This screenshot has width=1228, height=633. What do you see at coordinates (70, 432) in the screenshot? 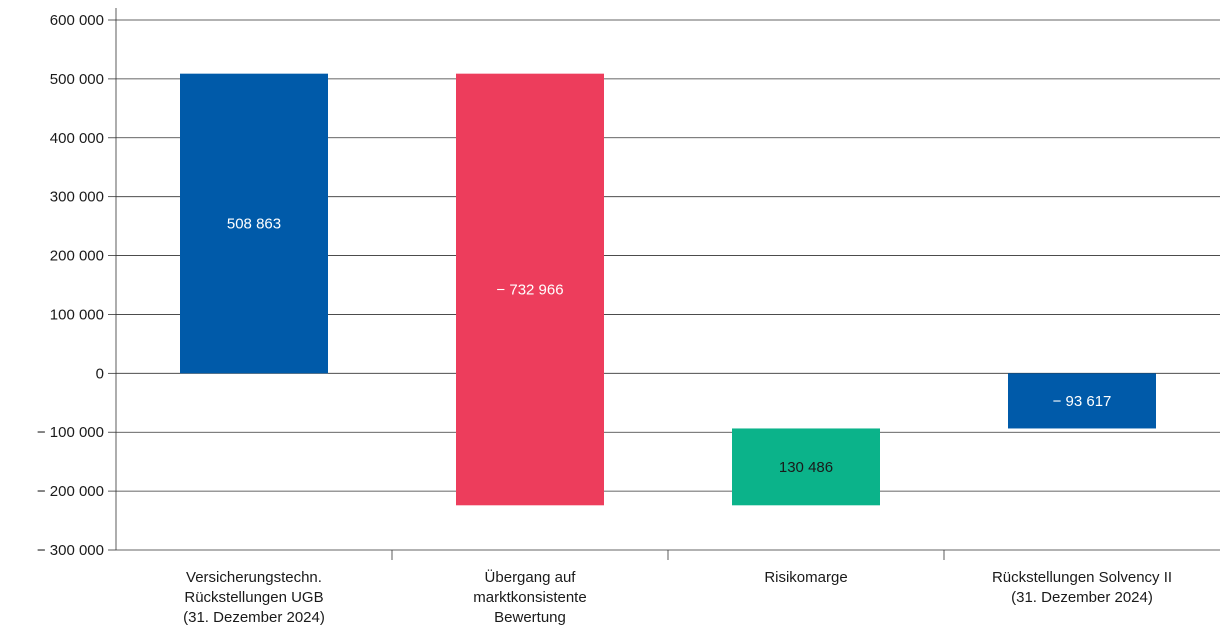
I see `y-tick-label: − 100 000` at bounding box center [70, 432].